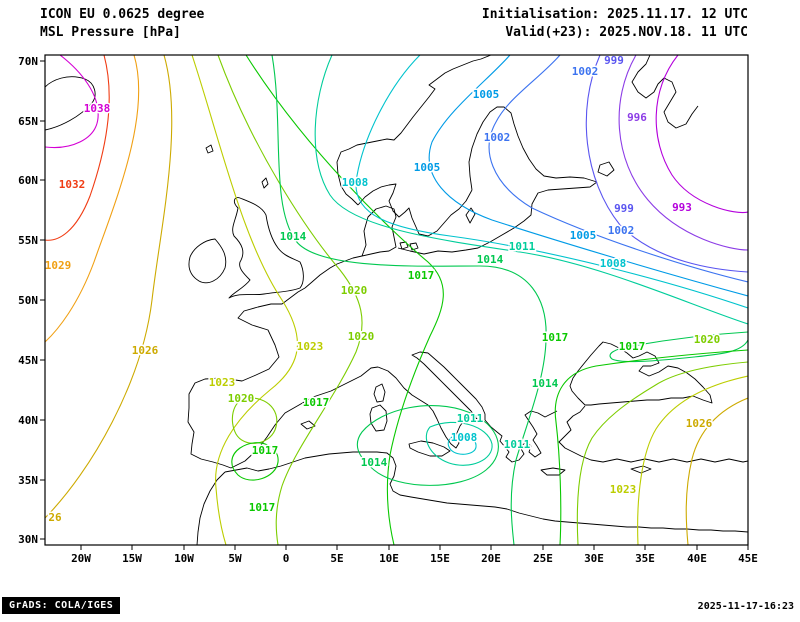 The image size is (800, 622). I want to click on lat-tick-label: 55N, so click(28, 240).